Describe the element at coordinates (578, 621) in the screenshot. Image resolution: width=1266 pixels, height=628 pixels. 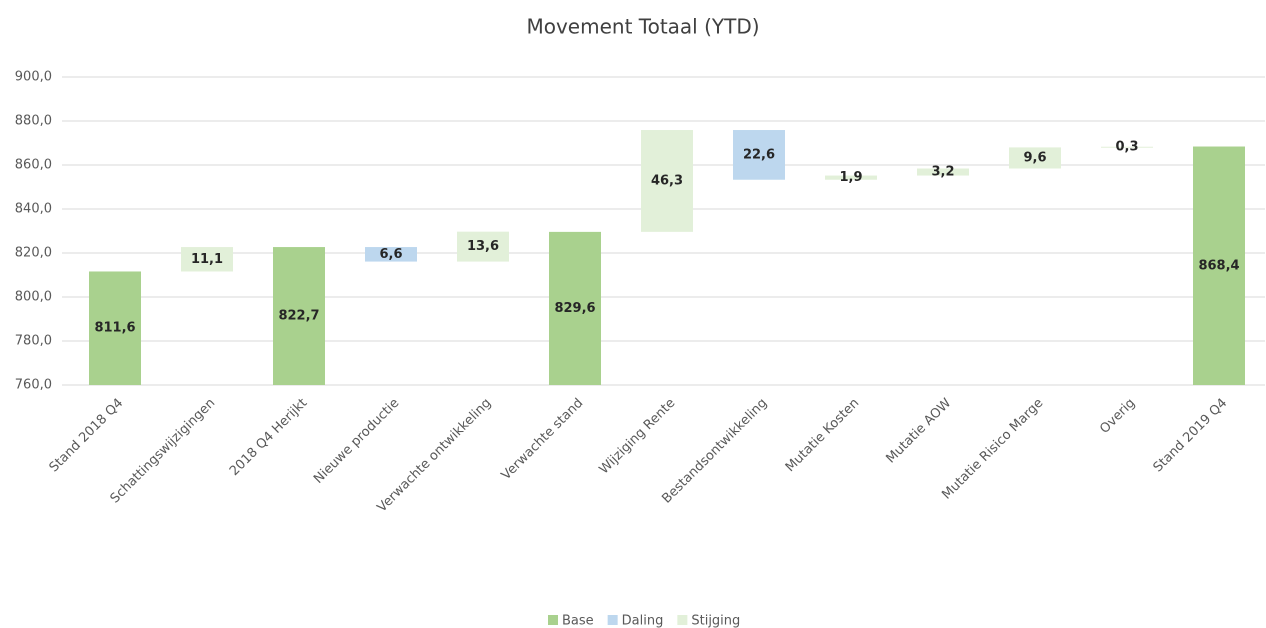
I see `legend-label: Base` at that location.